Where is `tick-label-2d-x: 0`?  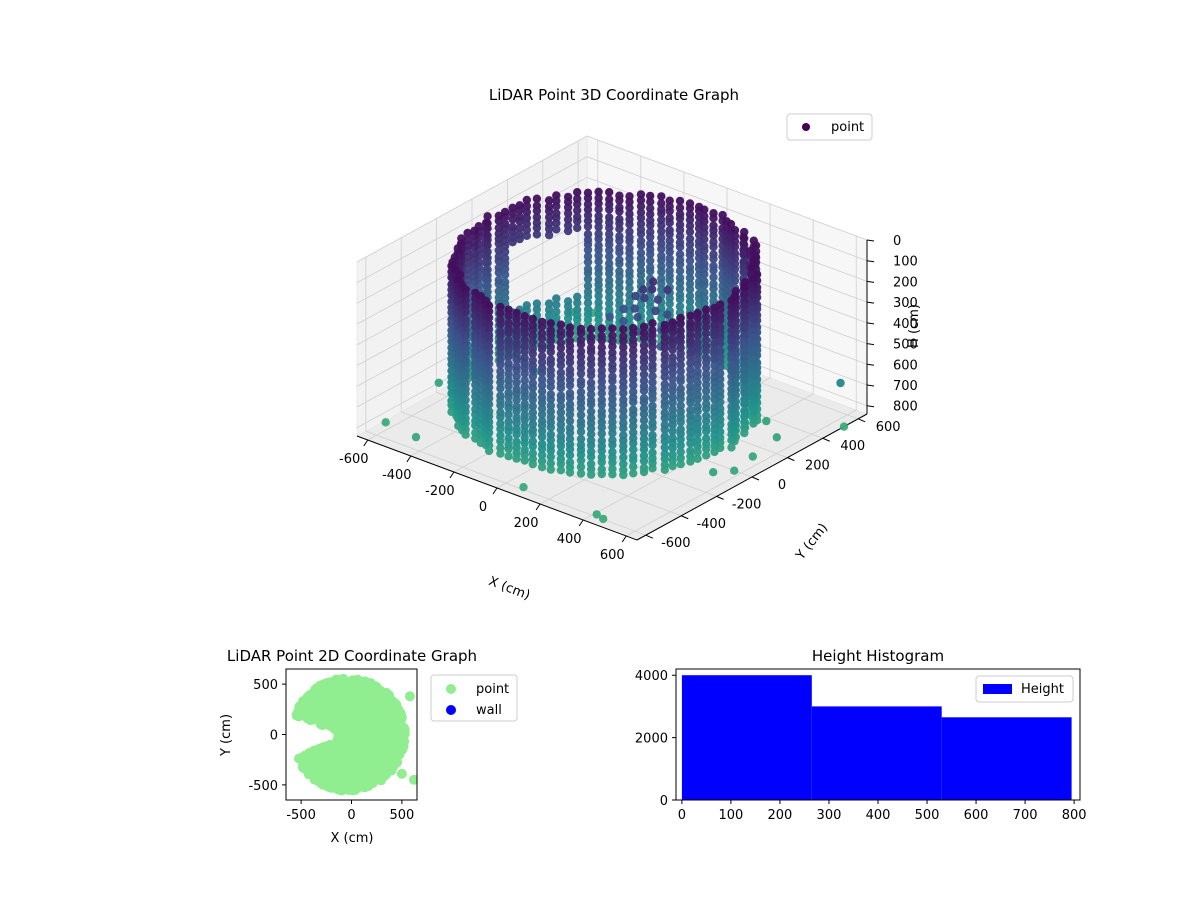
tick-label-2d-x: 0 is located at coordinates (351, 815).